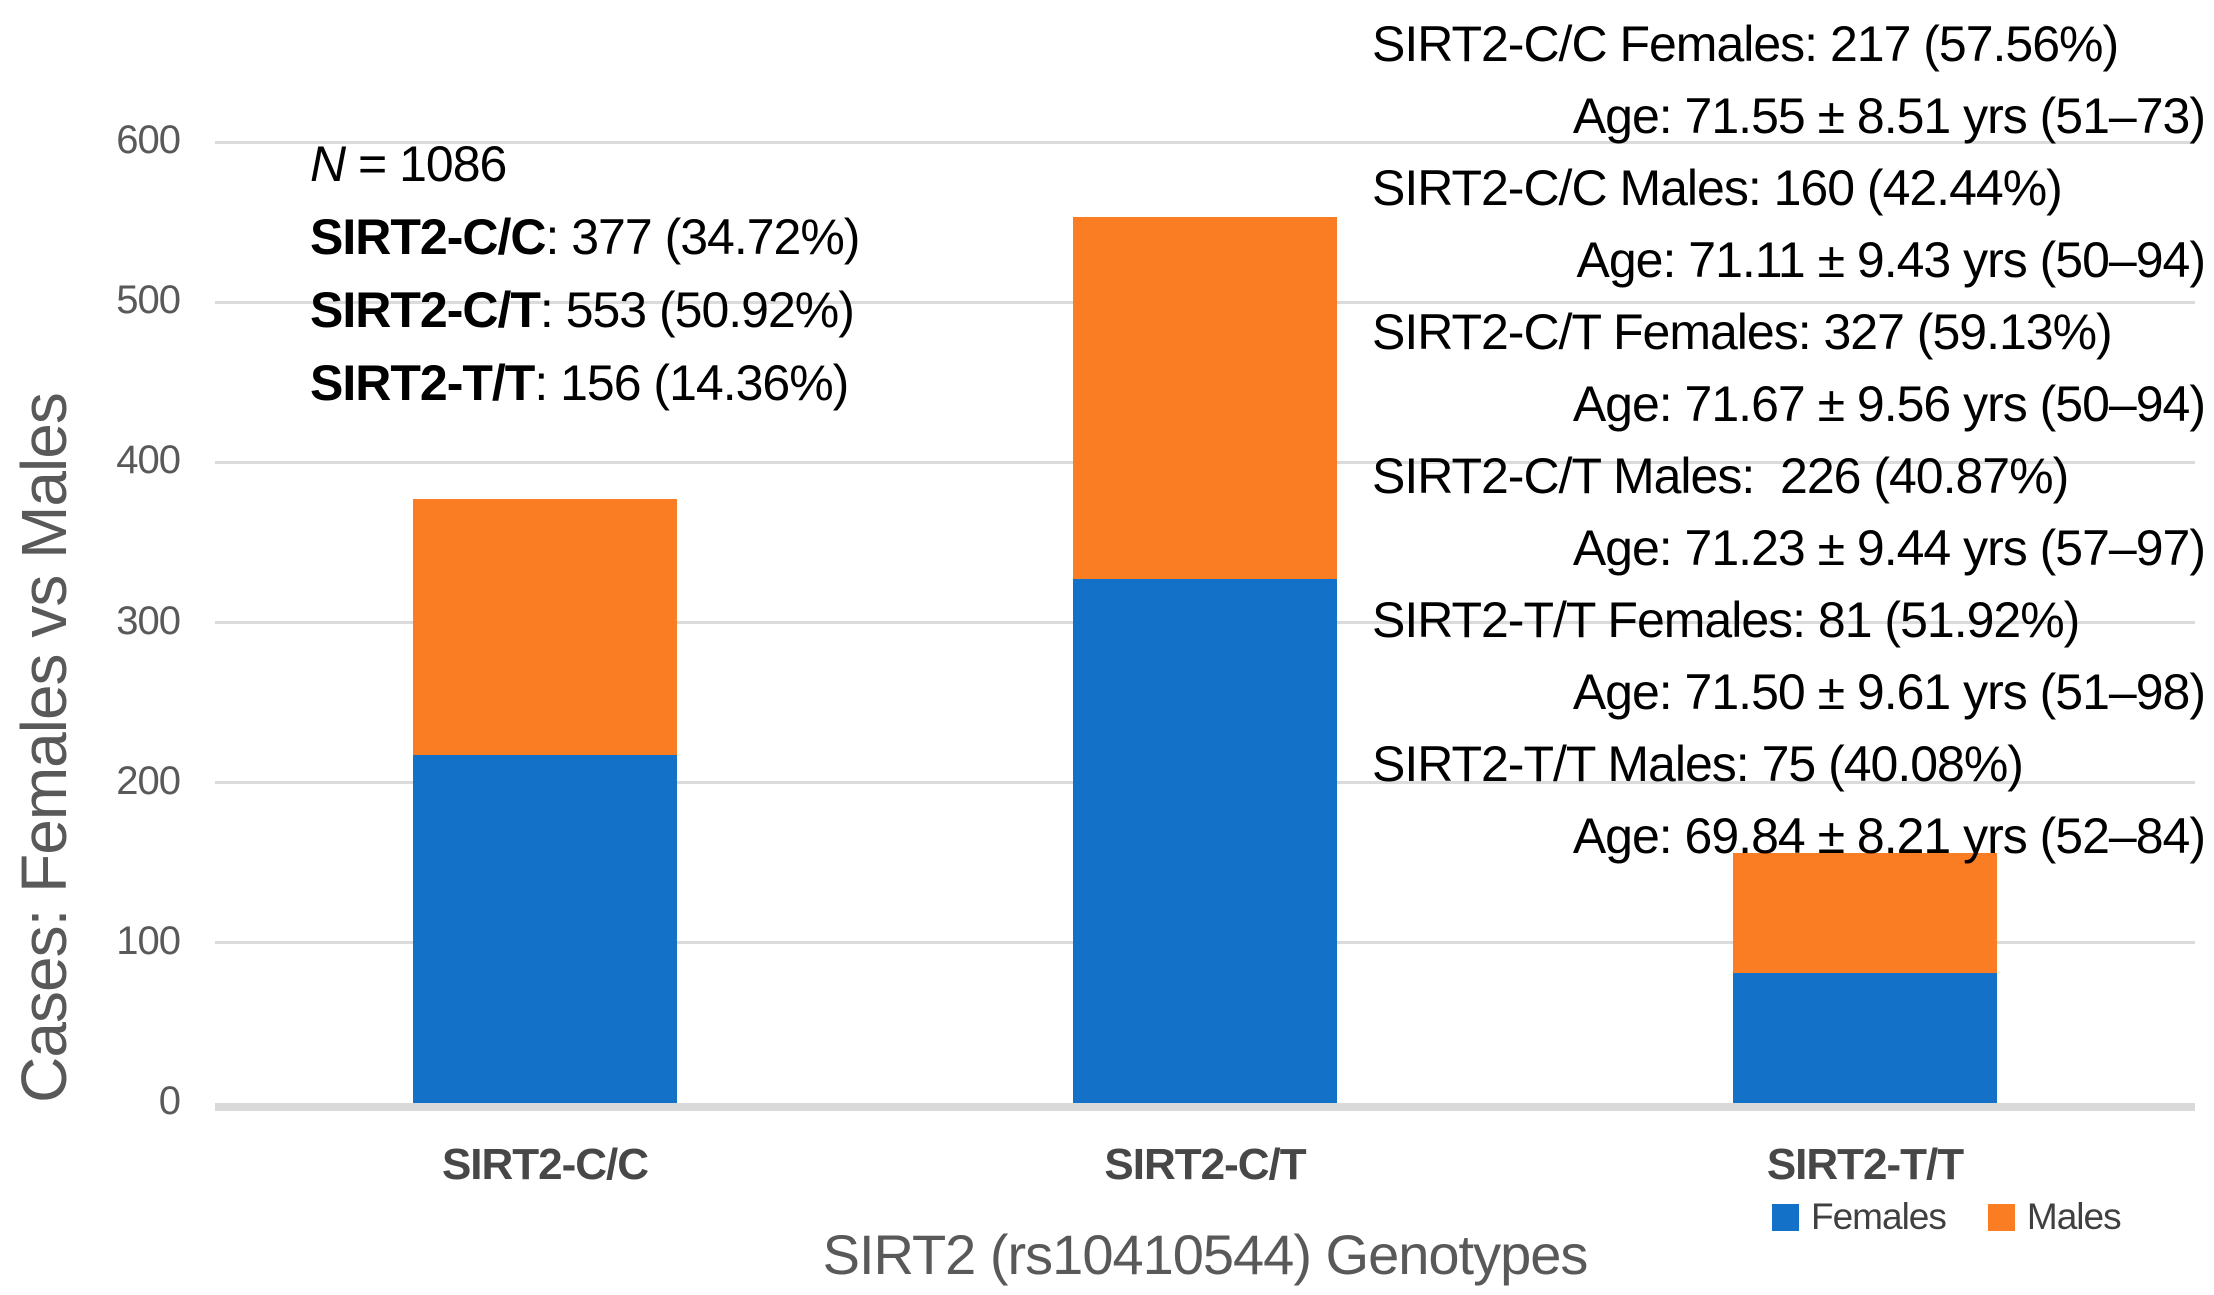 The height and width of the screenshot is (1295, 2214). Describe the element at coordinates (425, 310) in the screenshot. I see `summary-line-label: SIRT2-C/T` at that location.